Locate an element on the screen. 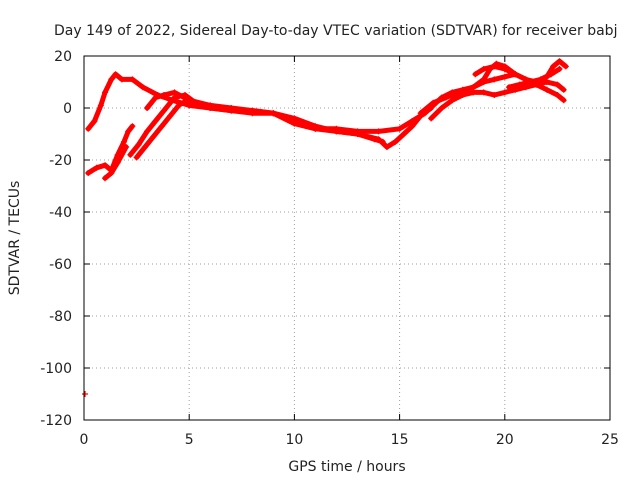 The height and width of the screenshot is (480, 640). x-tick-labels: 0 5 10 15 20 25 is located at coordinates (349, 440).